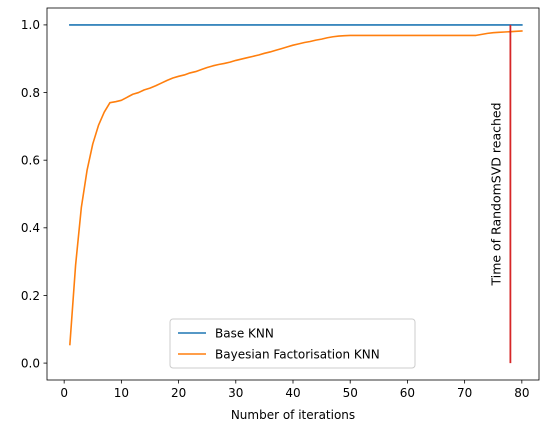 The height and width of the screenshot is (432, 547). Describe the element at coordinates (30, 296) in the screenshot. I see `y-tick-label: 0.2` at that location.